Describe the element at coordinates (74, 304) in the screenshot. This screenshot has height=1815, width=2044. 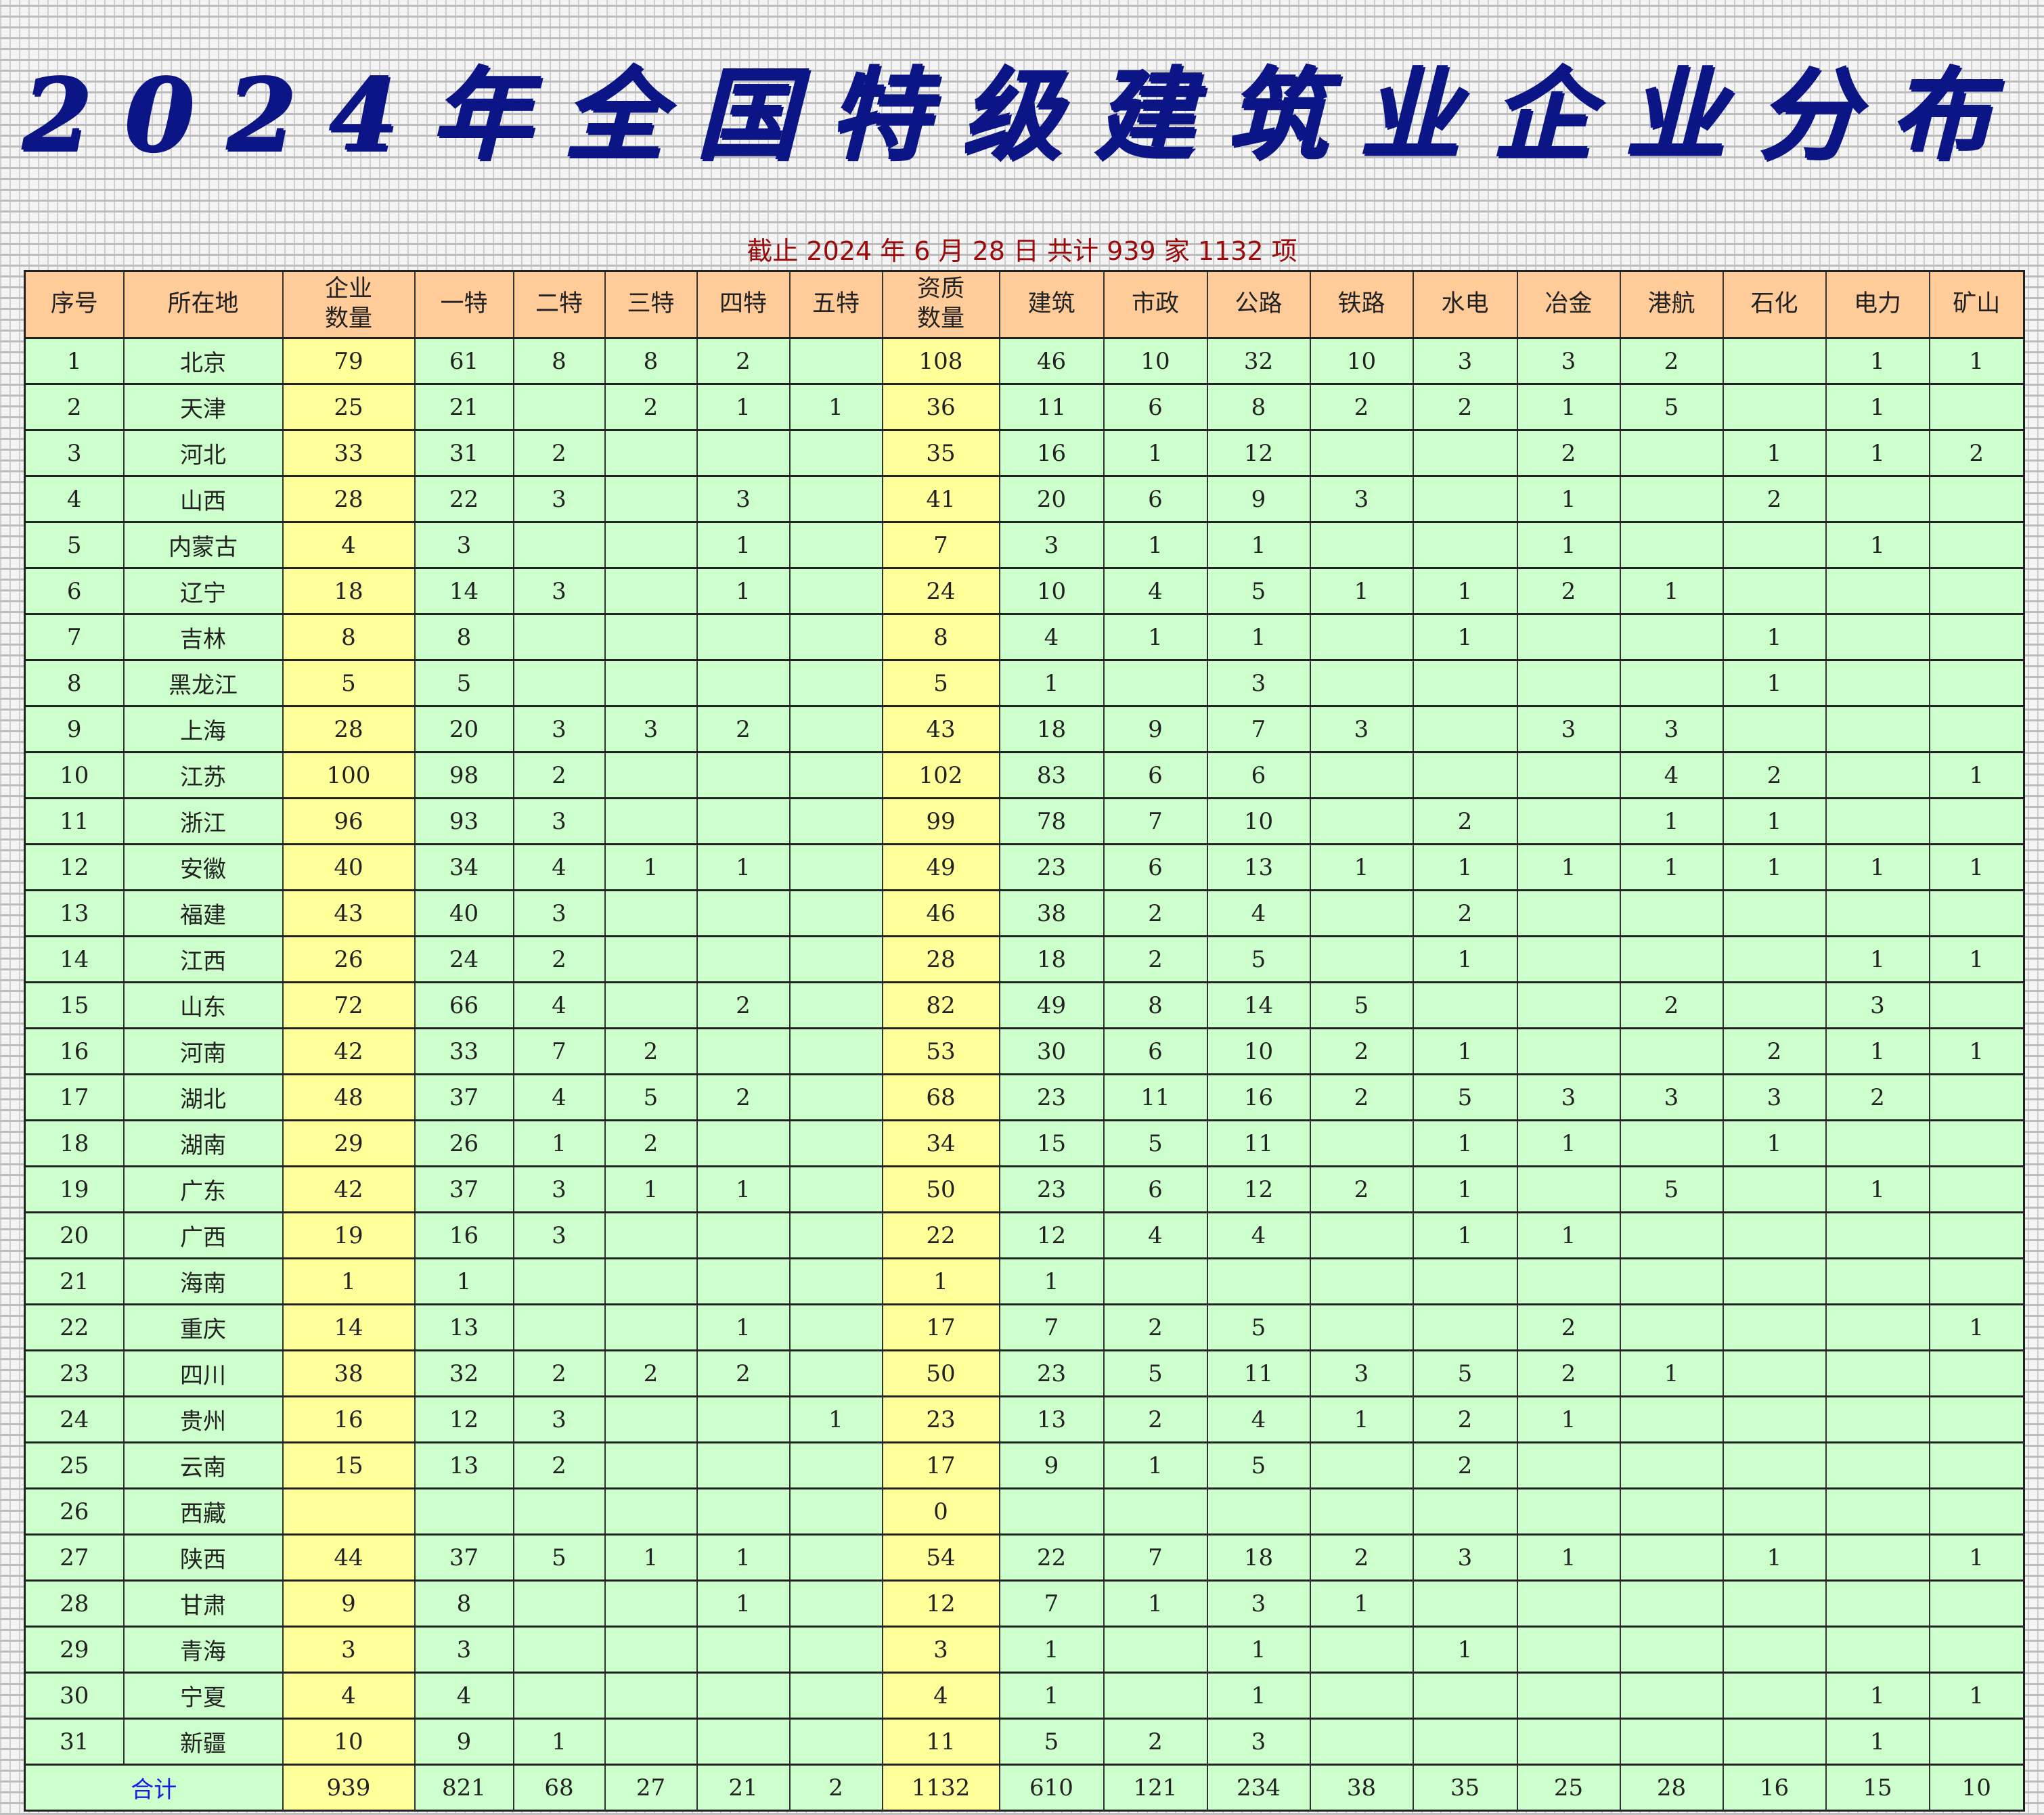
I see `column-header: 序号` at that location.